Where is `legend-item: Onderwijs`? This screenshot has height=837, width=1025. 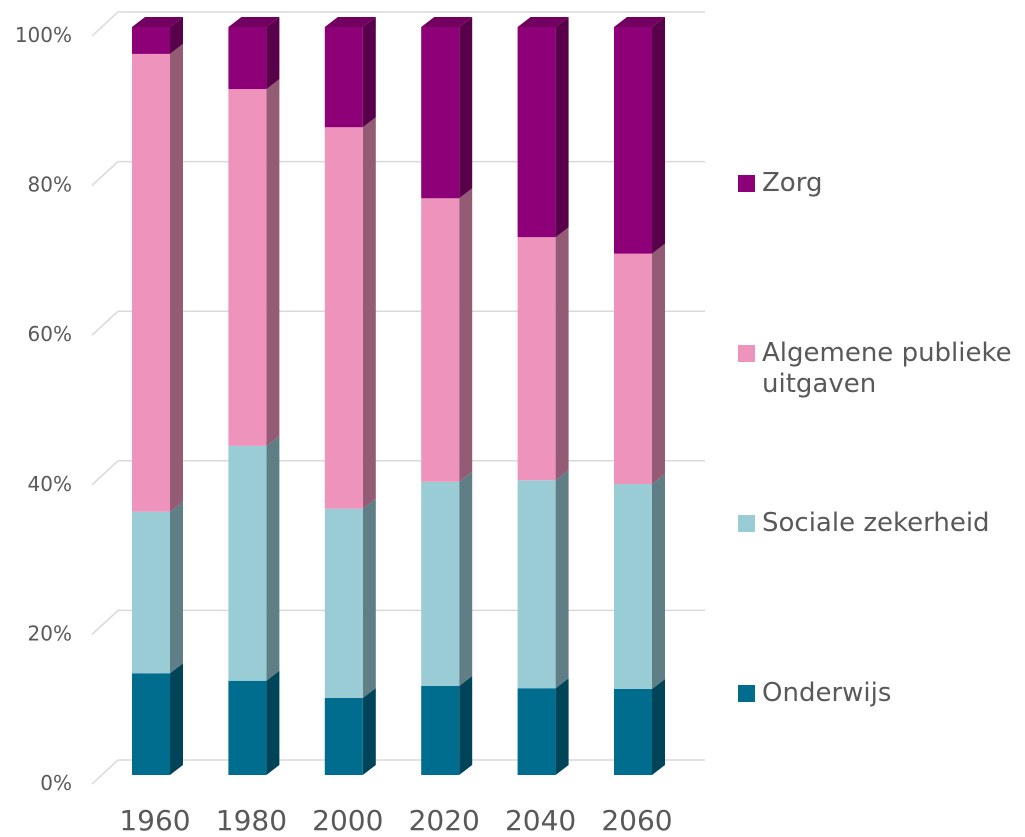
legend-item: Onderwijs is located at coordinates (881, 693).